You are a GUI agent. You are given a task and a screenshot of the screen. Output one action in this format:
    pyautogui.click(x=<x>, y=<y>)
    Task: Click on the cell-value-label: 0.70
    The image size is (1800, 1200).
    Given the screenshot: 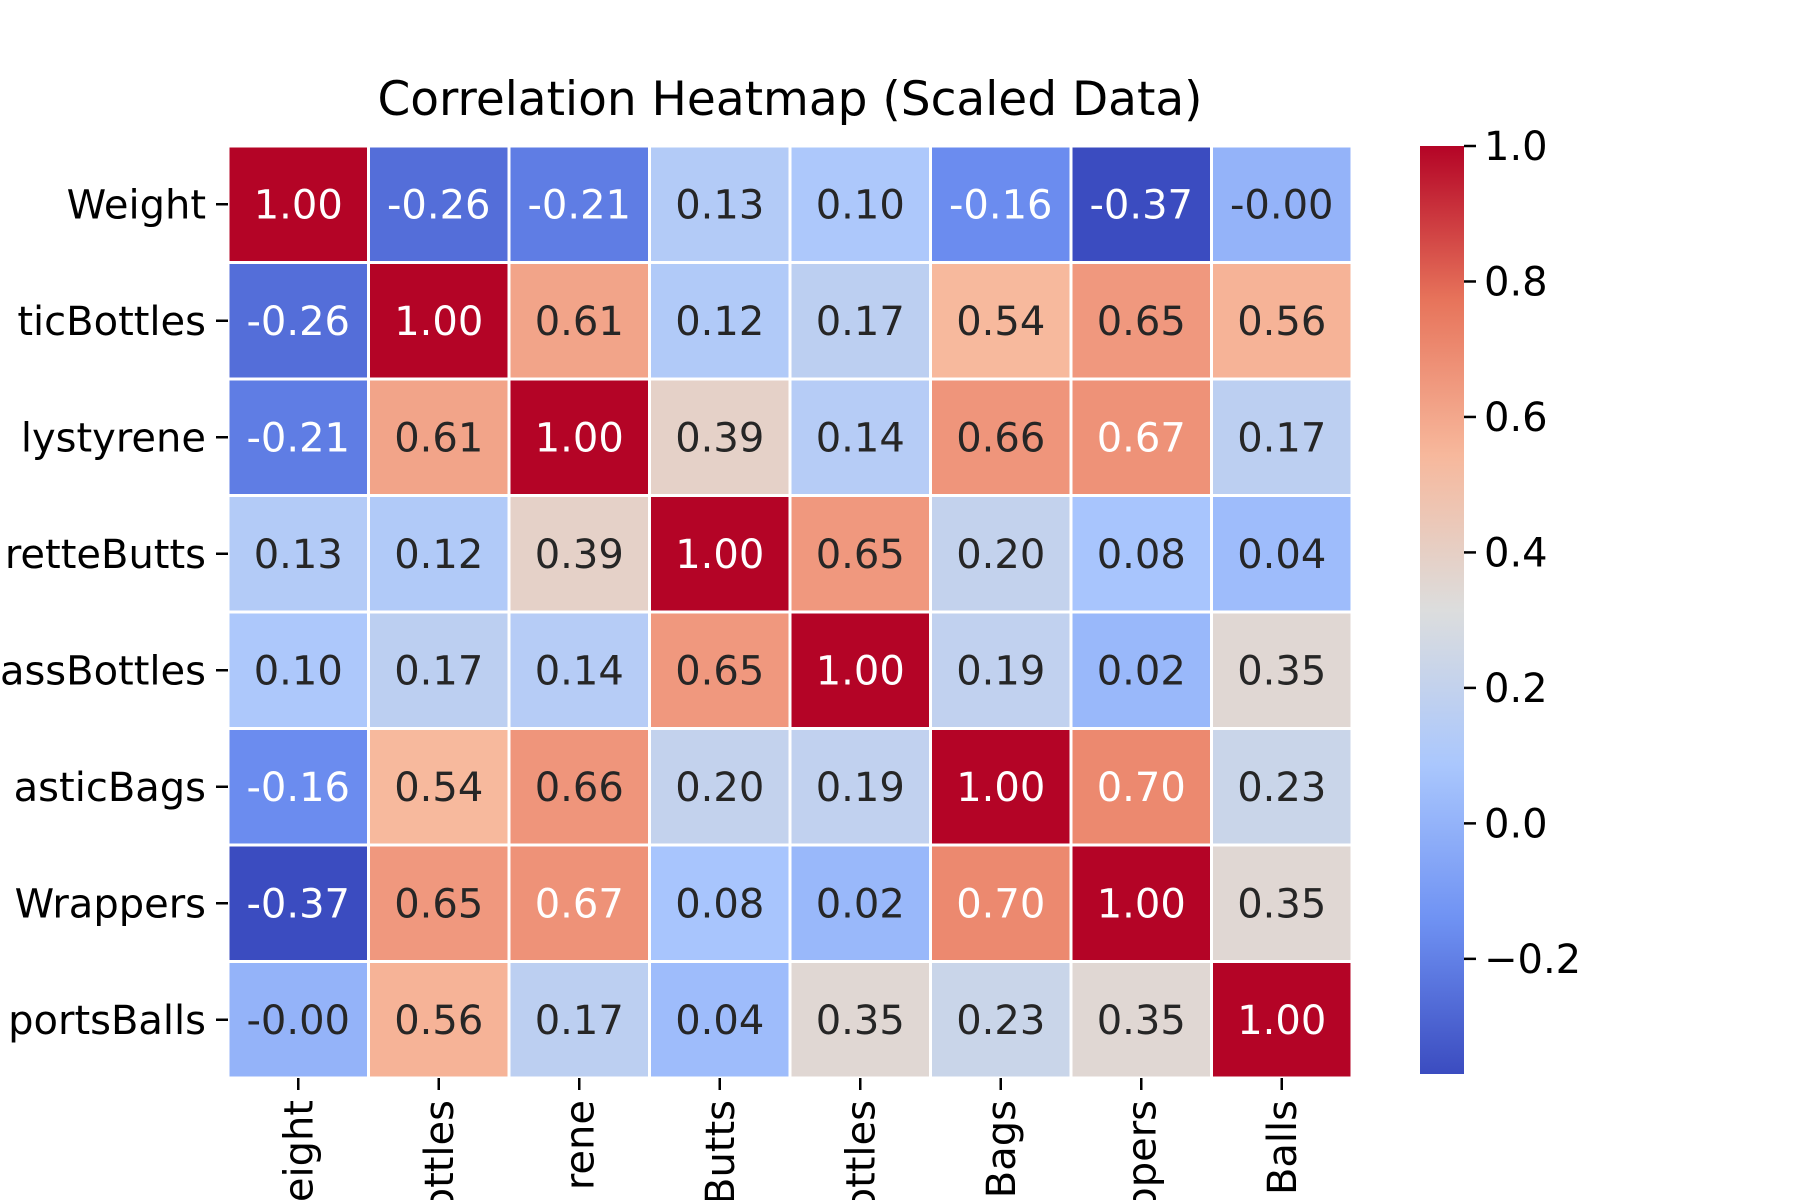 What is the action you would take?
    pyautogui.click(x=1141, y=788)
    